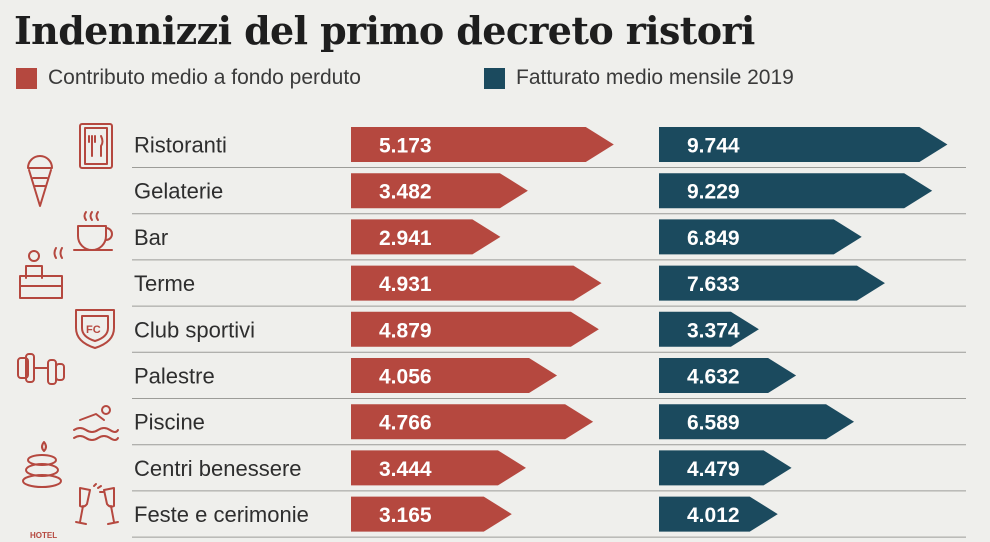 The width and height of the screenshot is (990, 542). Describe the element at coordinates (494, 78) in the screenshot. I see `legend-swatch-fatturato` at that location.